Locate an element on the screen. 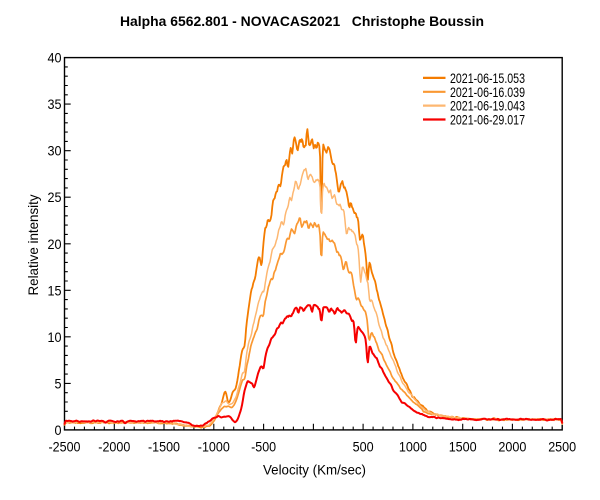 The width and height of the screenshot is (600, 500). svg-text: -2000 is located at coordinates (114, 447).